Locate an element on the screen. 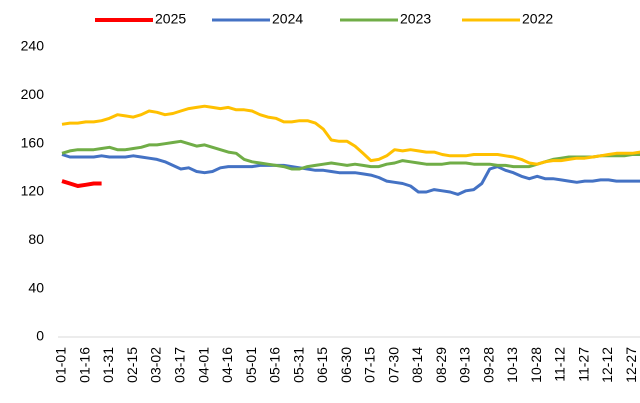 Image resolution: width=640 pixels, height=403 pixels. y-tick-label: 240 is located at coordinates (33, 46).